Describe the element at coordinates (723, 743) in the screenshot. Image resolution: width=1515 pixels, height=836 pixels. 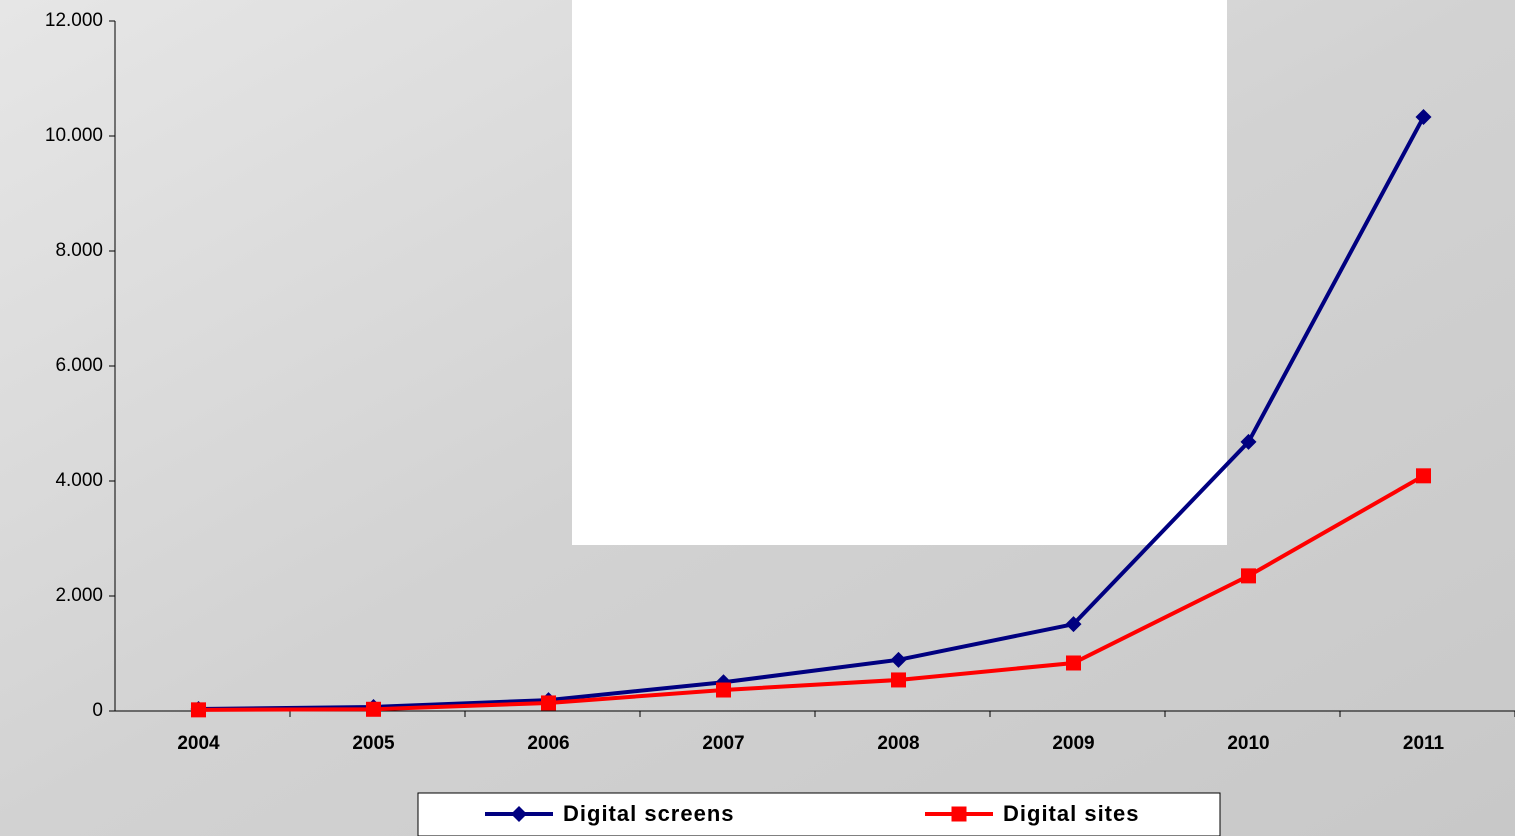
I see `x-tick-label: 2007` at that location.